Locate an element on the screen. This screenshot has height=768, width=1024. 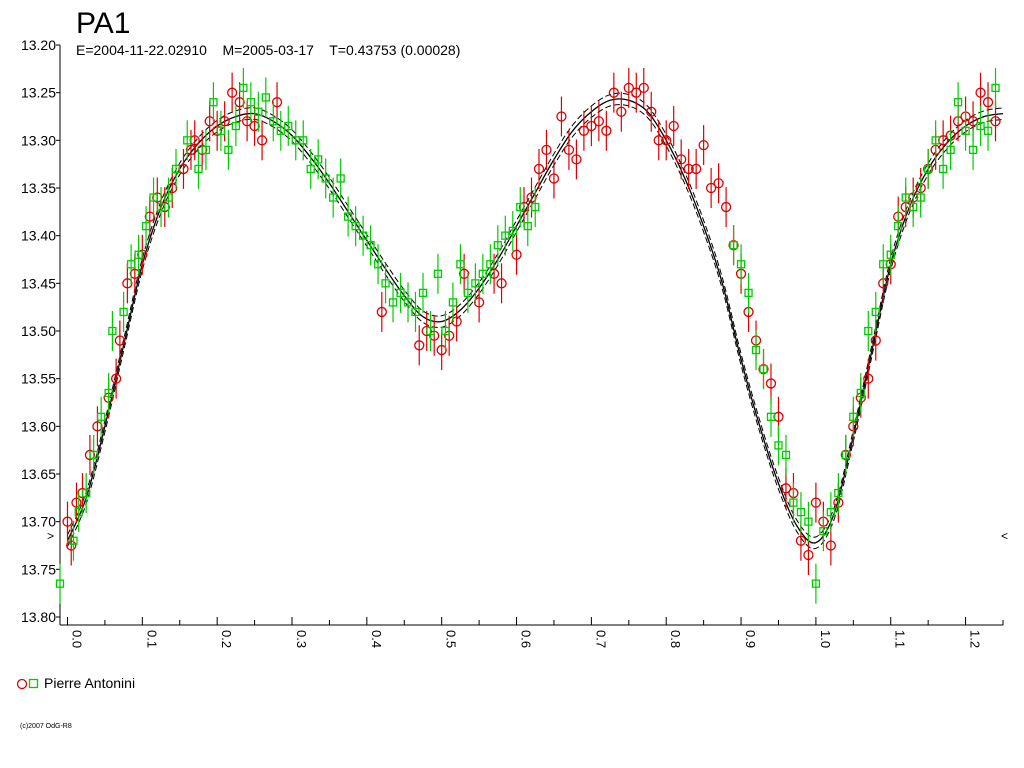
x-tick-label: 0.5 is located at coordinates (451, 639).